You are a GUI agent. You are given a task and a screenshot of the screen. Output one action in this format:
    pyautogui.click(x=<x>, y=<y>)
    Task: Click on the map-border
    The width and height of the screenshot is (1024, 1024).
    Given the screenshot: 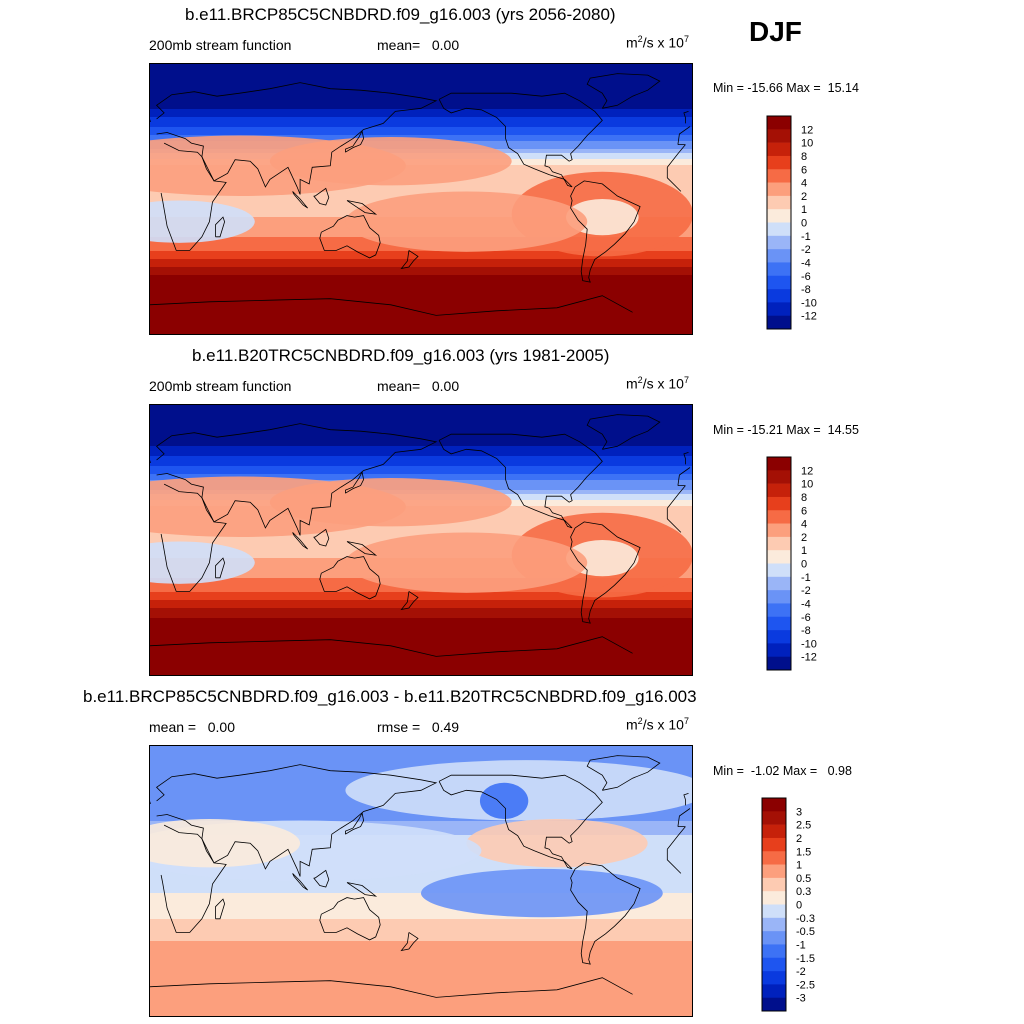 What is the action you would take?
    pyautogui.click(x=421, y=540)
    